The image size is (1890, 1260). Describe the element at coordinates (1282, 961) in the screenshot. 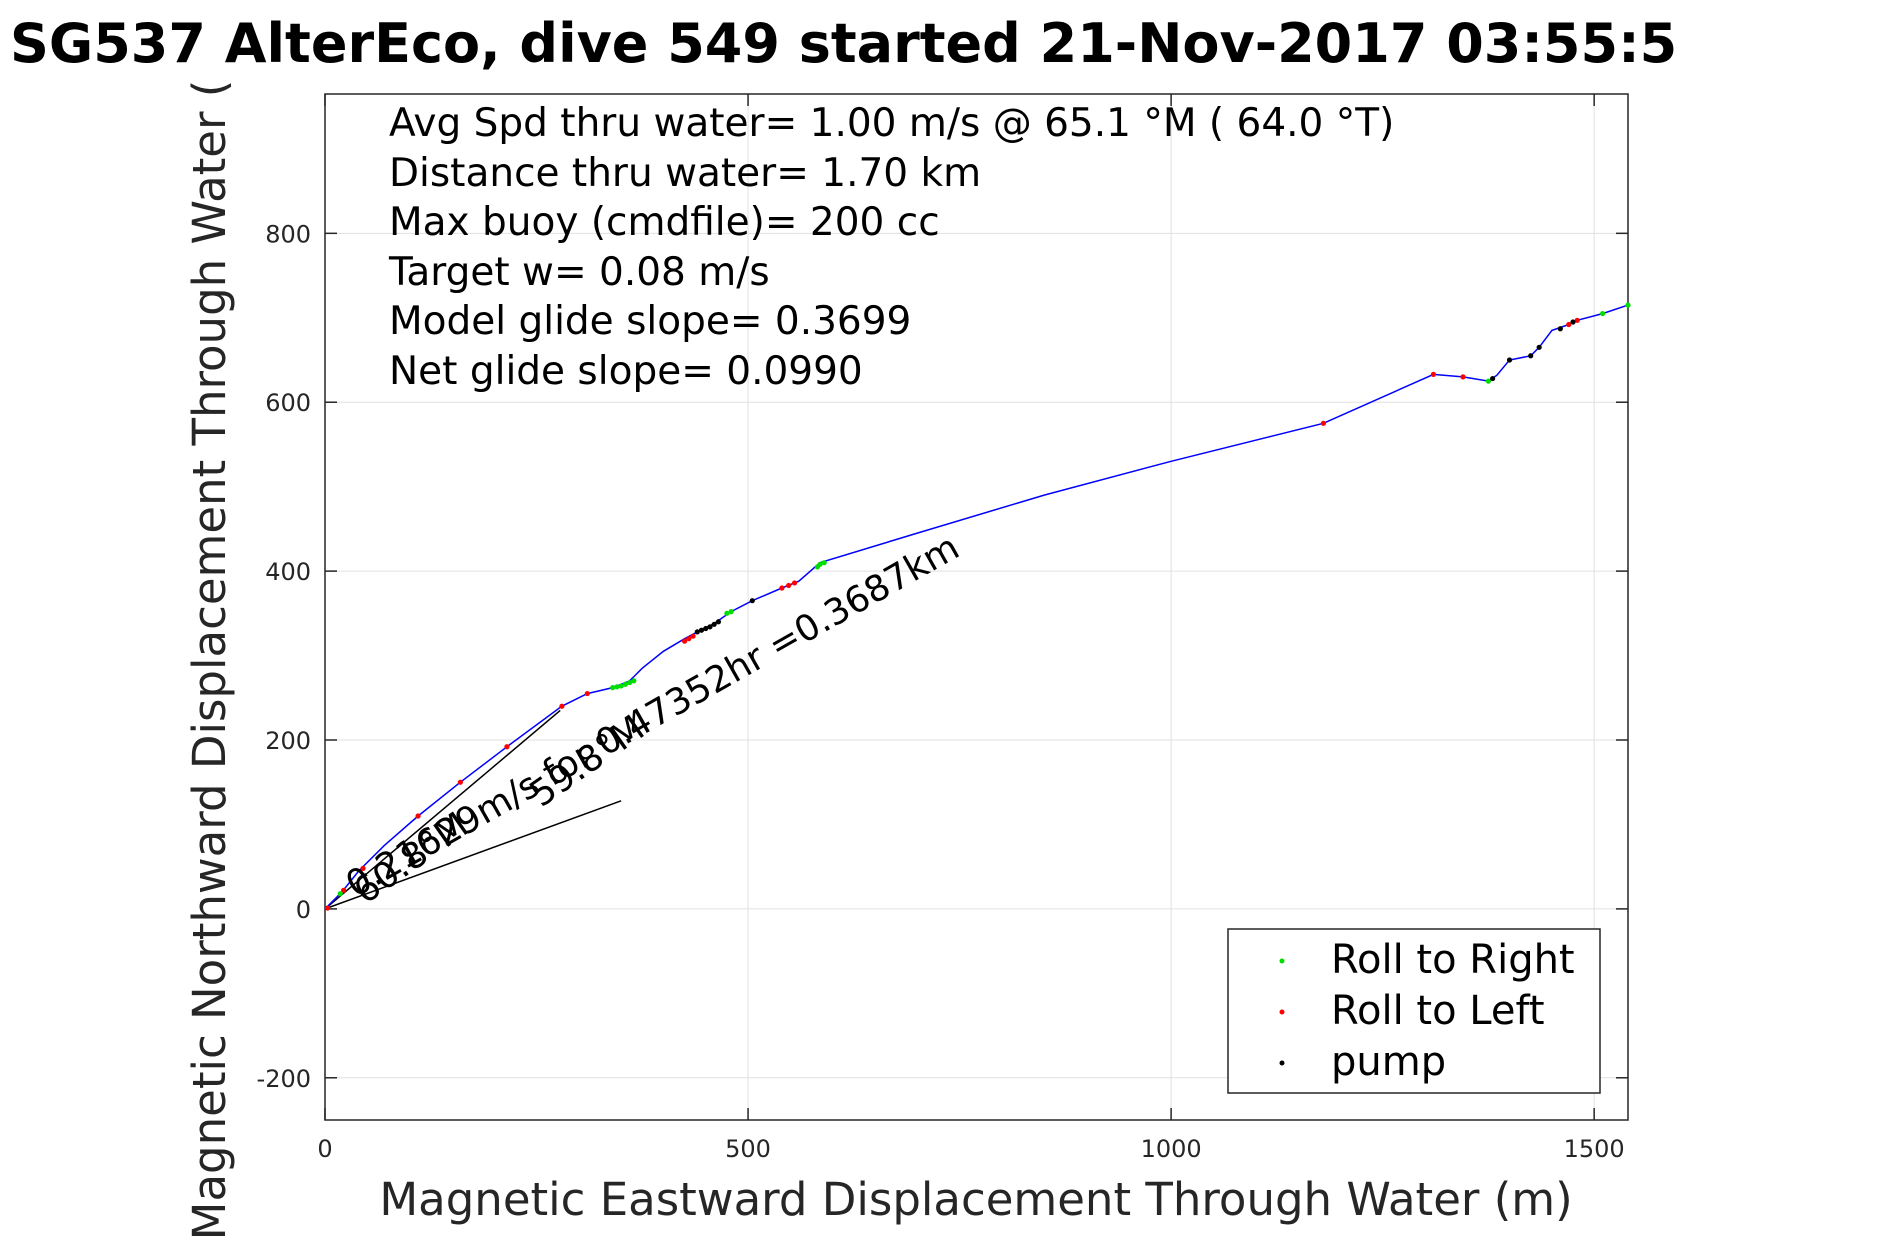

I see `legend-marker-roll-right` at that location.